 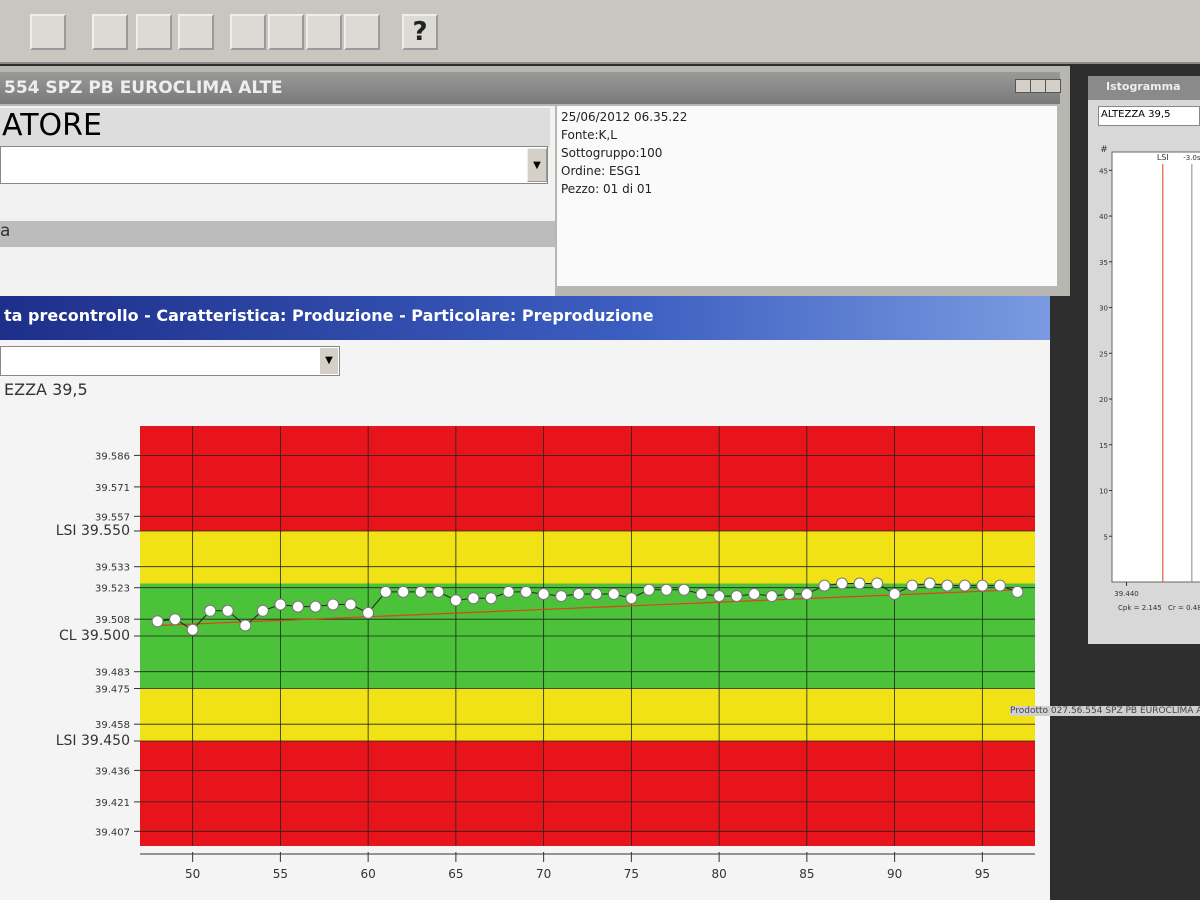 I want to click on y-tick-label: 30, so click(x=1103, y=309).